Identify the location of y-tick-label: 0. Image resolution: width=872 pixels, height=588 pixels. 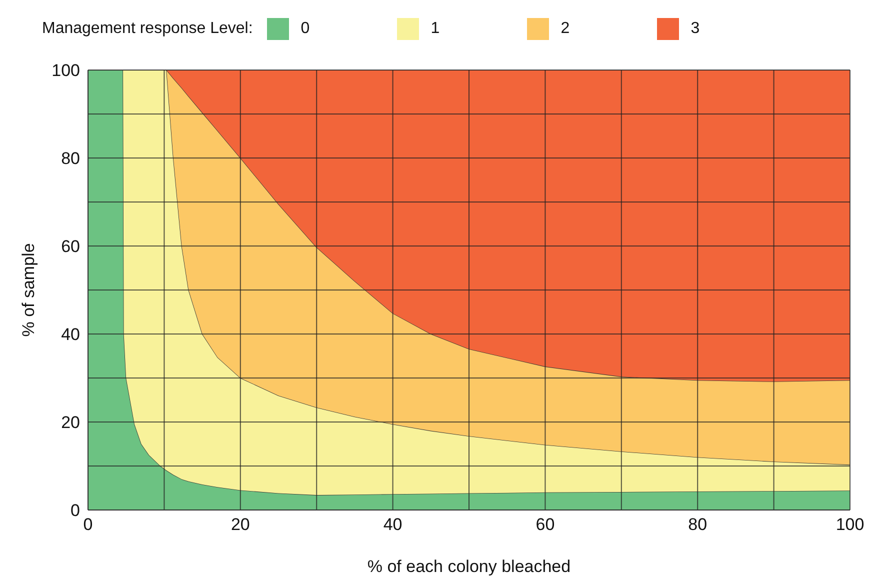
(75, 510).